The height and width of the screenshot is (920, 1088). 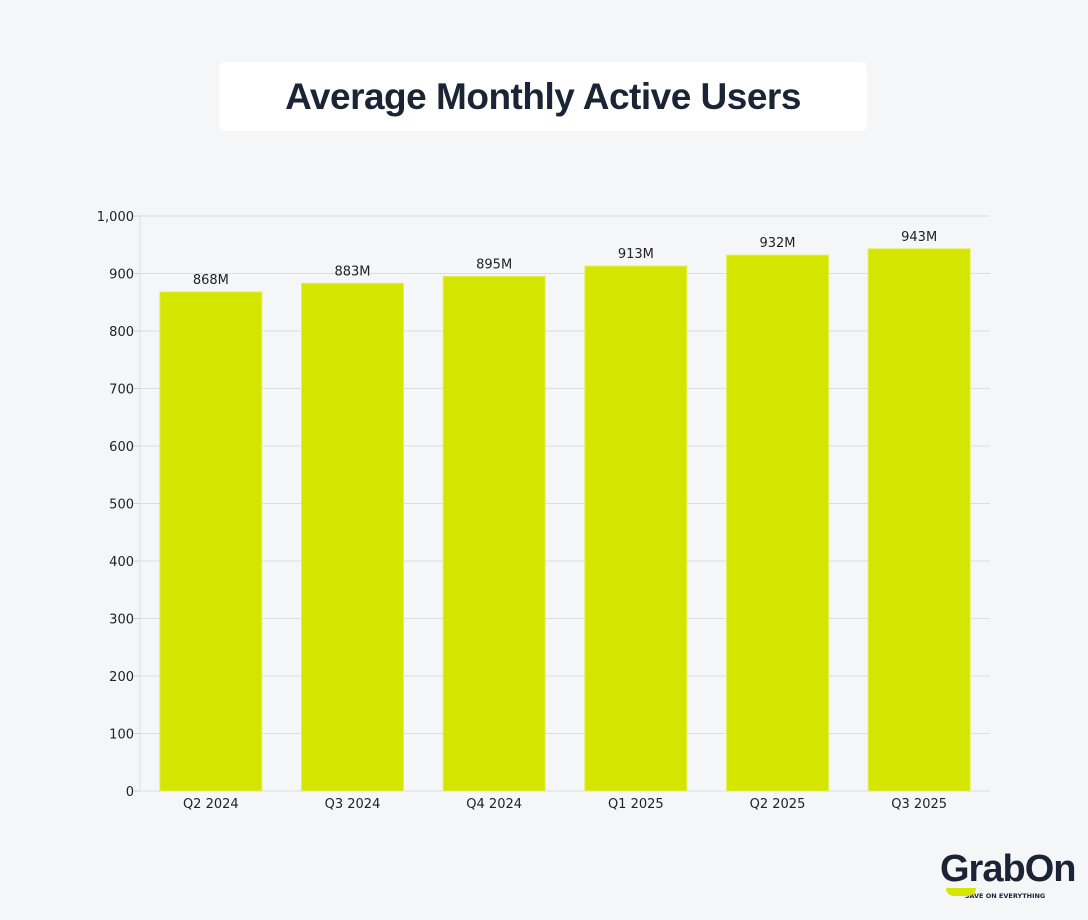 I want to click on x-tick-label: Q2 2024, so click(x=211, y=804).